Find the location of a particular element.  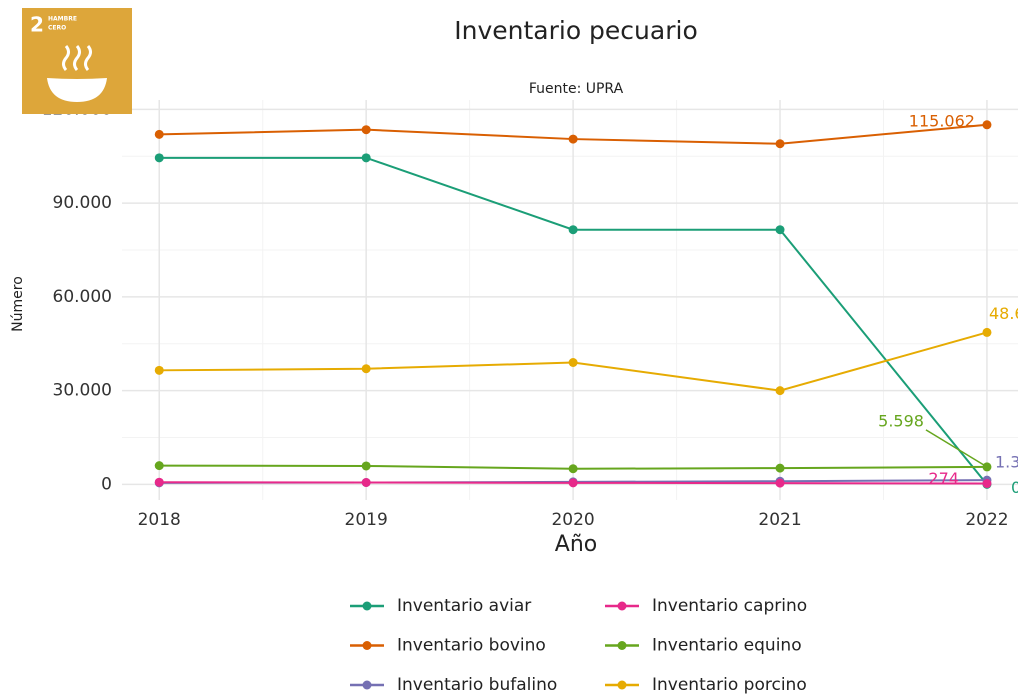

chart-title: Inventario pecuario is located at coordinates (576, 30).